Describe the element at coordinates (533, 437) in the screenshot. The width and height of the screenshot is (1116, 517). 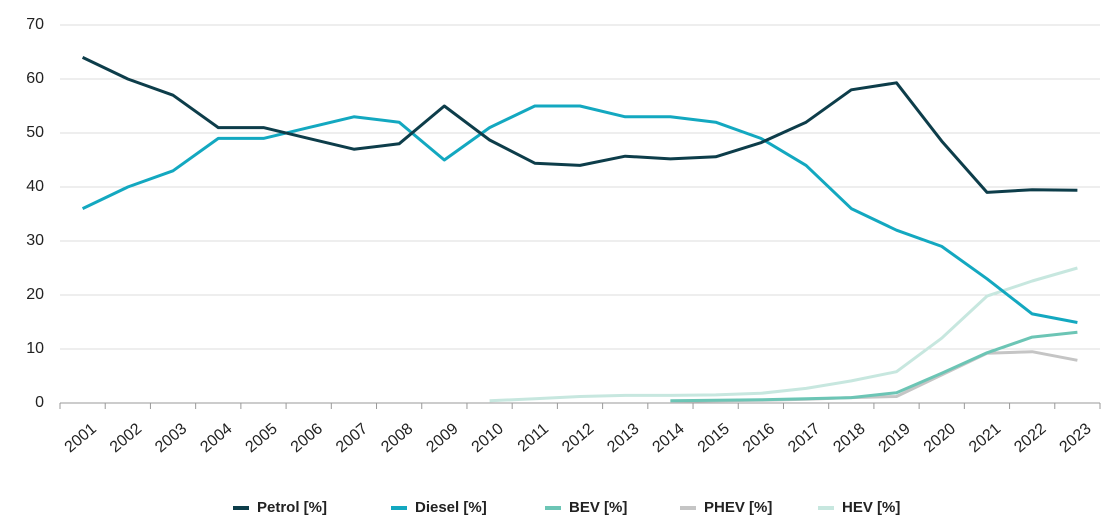
I see `x-tick-label: 2011` at that location.